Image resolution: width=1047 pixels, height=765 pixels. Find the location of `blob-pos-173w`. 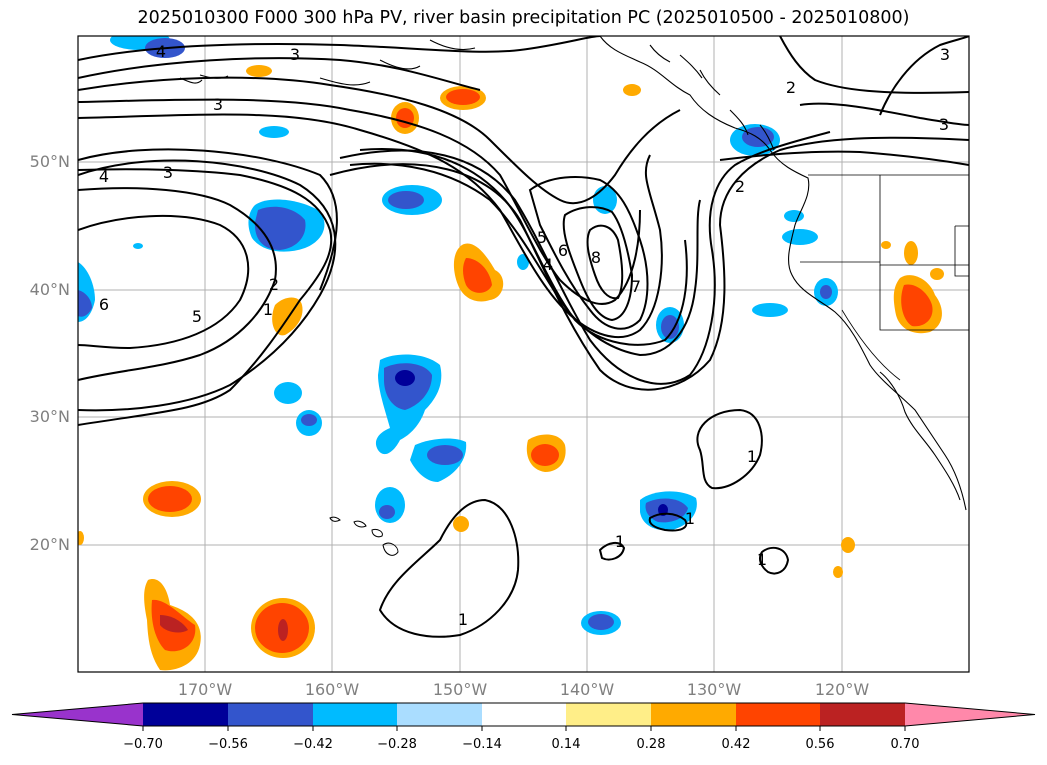

blob-pos-173w is located at coordinates (172, 499).